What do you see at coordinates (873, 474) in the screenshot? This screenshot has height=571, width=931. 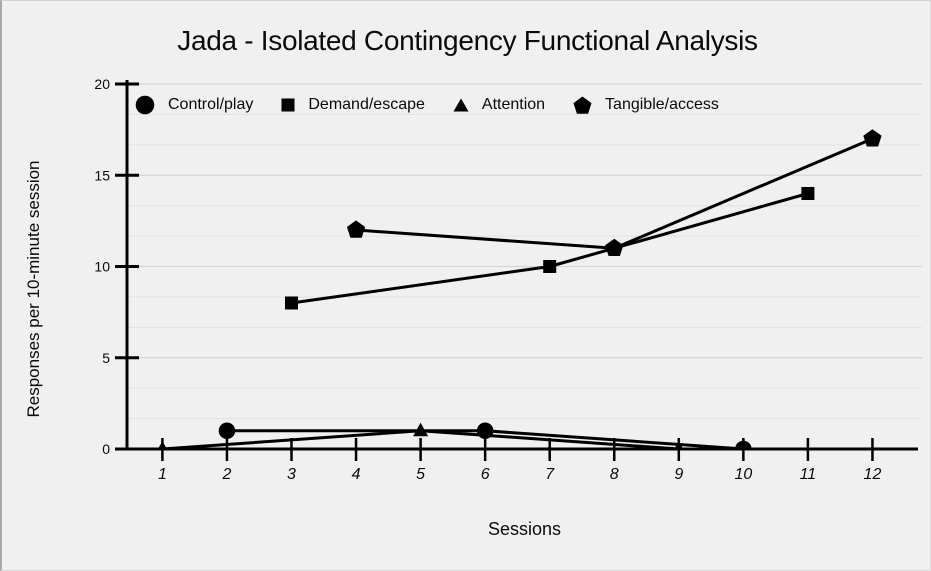 I see `x-tick-label: 12` at bounding box center [873, 474].